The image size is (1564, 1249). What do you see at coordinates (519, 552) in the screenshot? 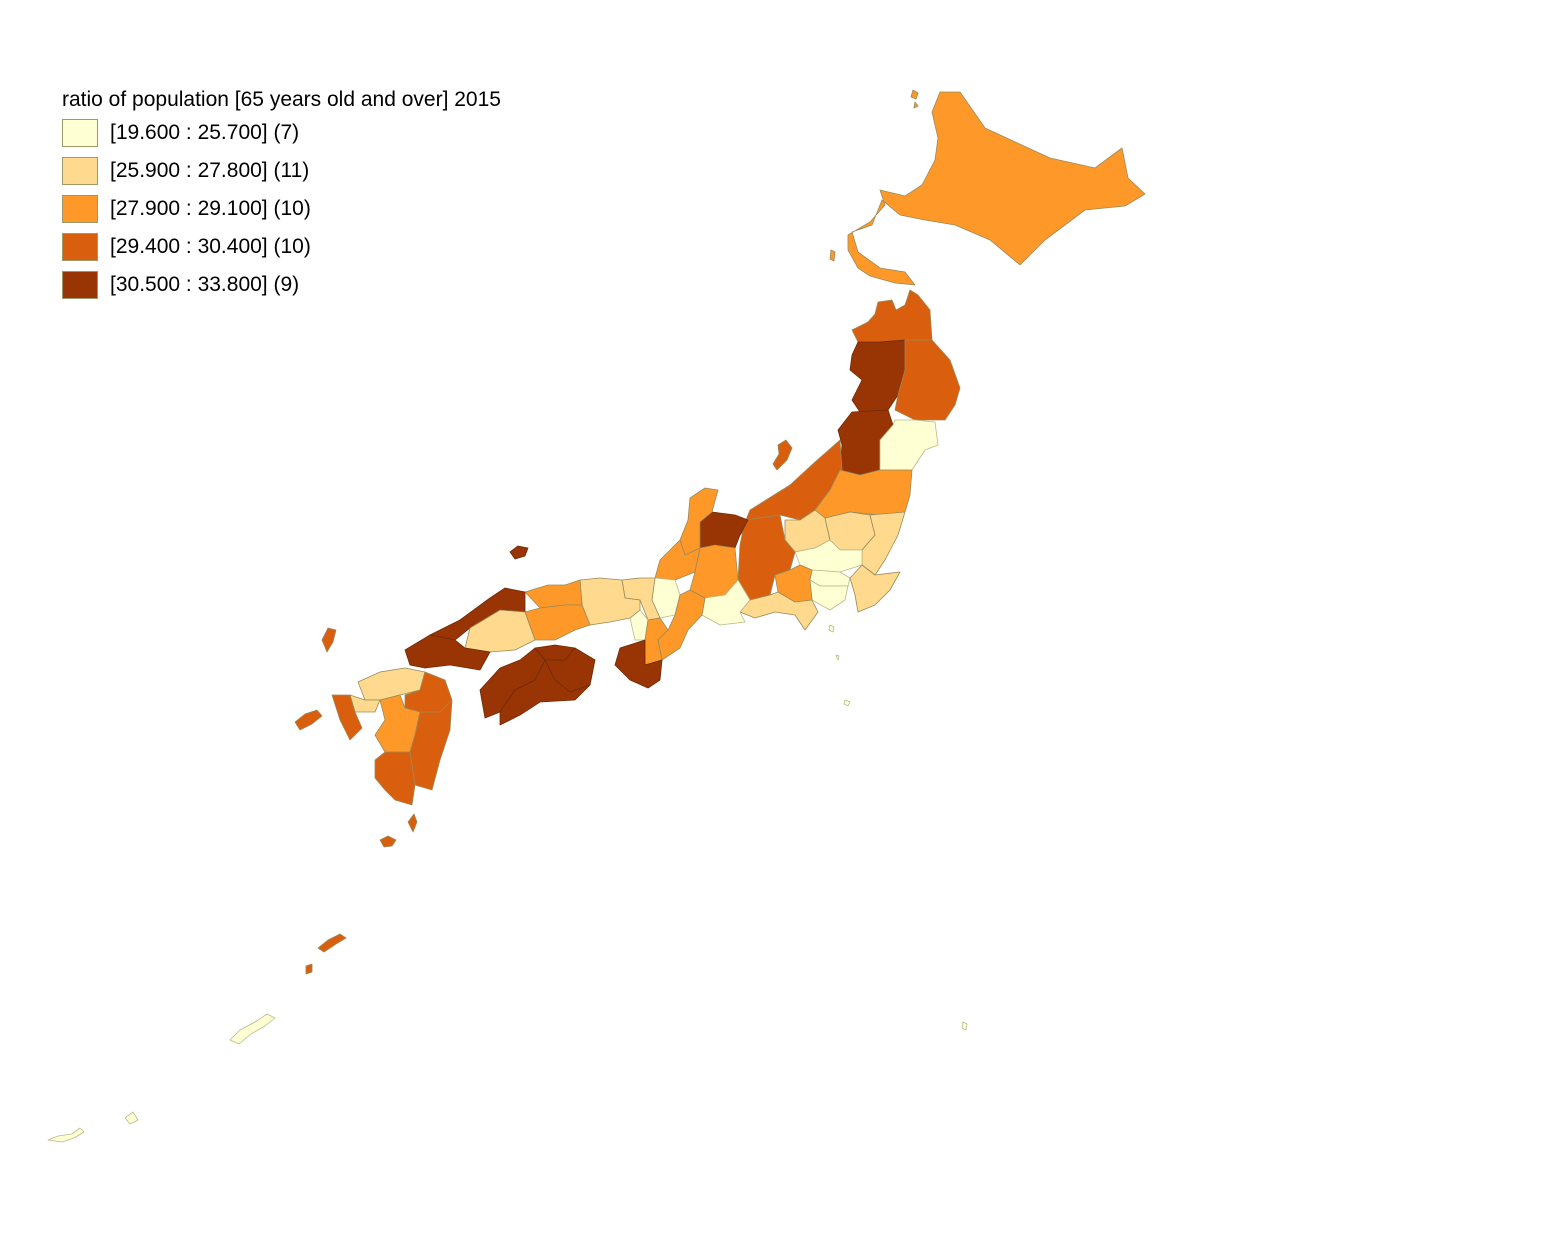
I see `island-oki` at bounding box center [519, 552].